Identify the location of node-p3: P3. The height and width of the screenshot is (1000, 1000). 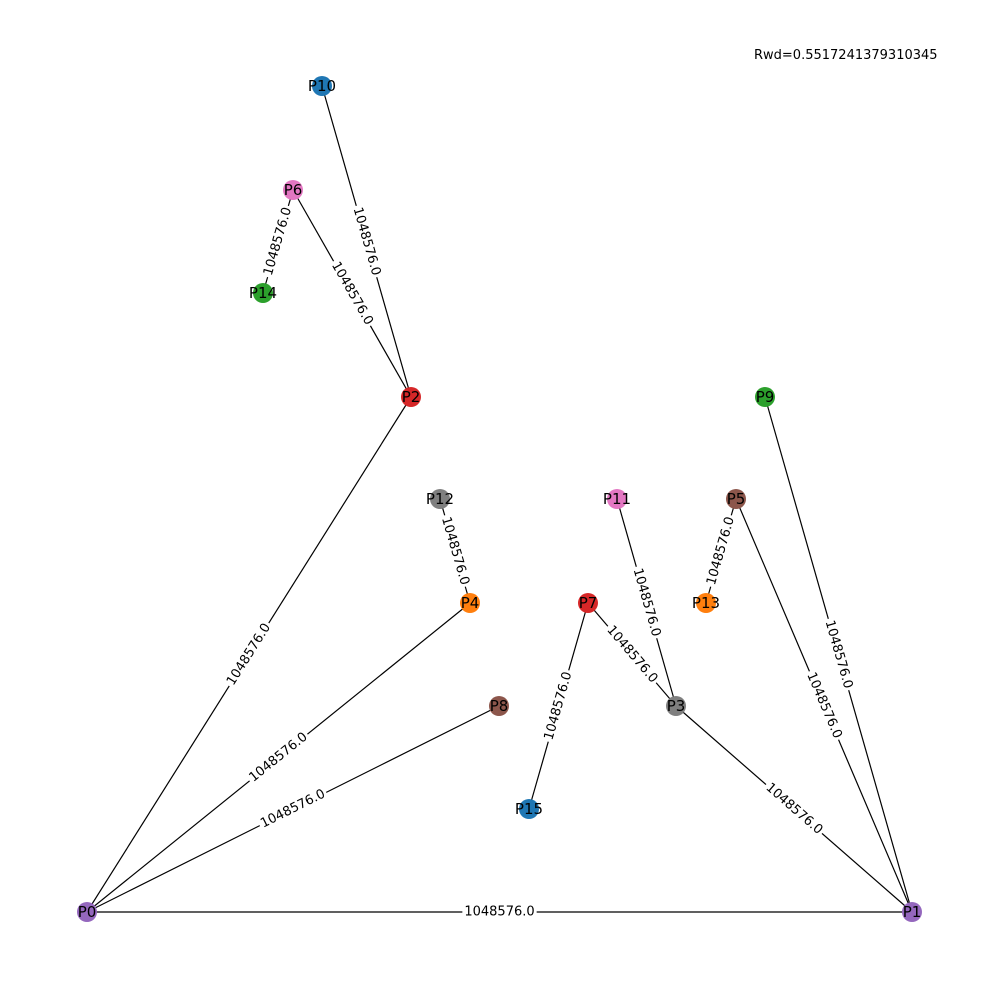
(676, 706).